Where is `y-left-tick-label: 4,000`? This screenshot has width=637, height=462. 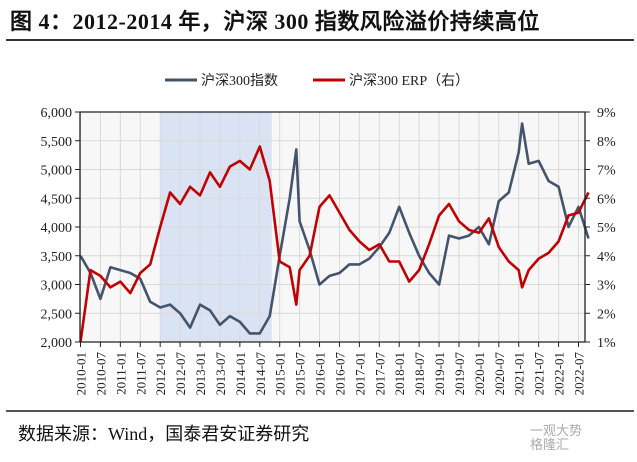 y-left-tick-label: 4,000 is located at coordinates (57, 228).